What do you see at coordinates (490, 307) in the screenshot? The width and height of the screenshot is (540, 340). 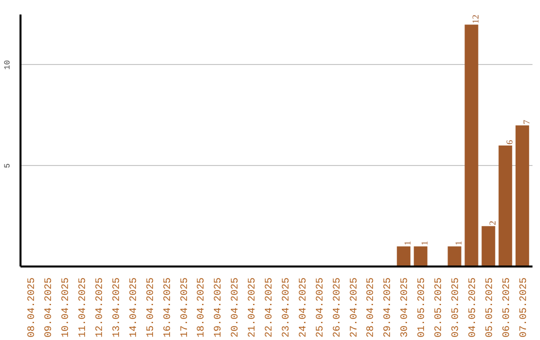 I see `x-tick-label: 05.05.2025` at bounding box center [490, 307].